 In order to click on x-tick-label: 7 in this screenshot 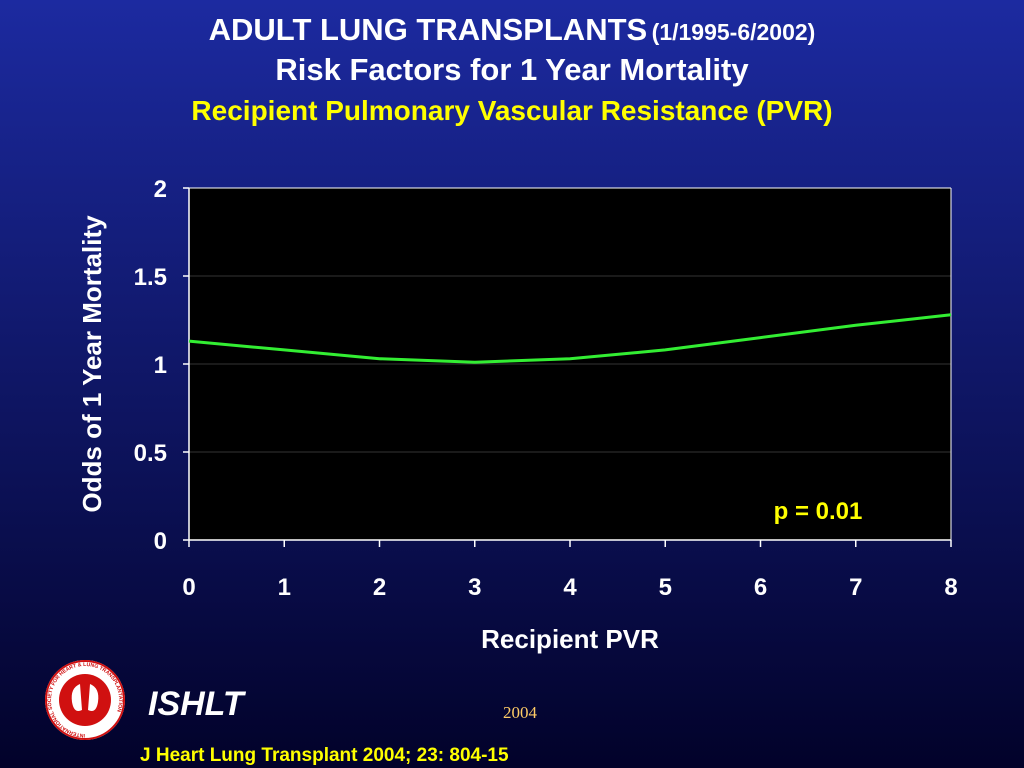, I will do `click(855, 587)`.